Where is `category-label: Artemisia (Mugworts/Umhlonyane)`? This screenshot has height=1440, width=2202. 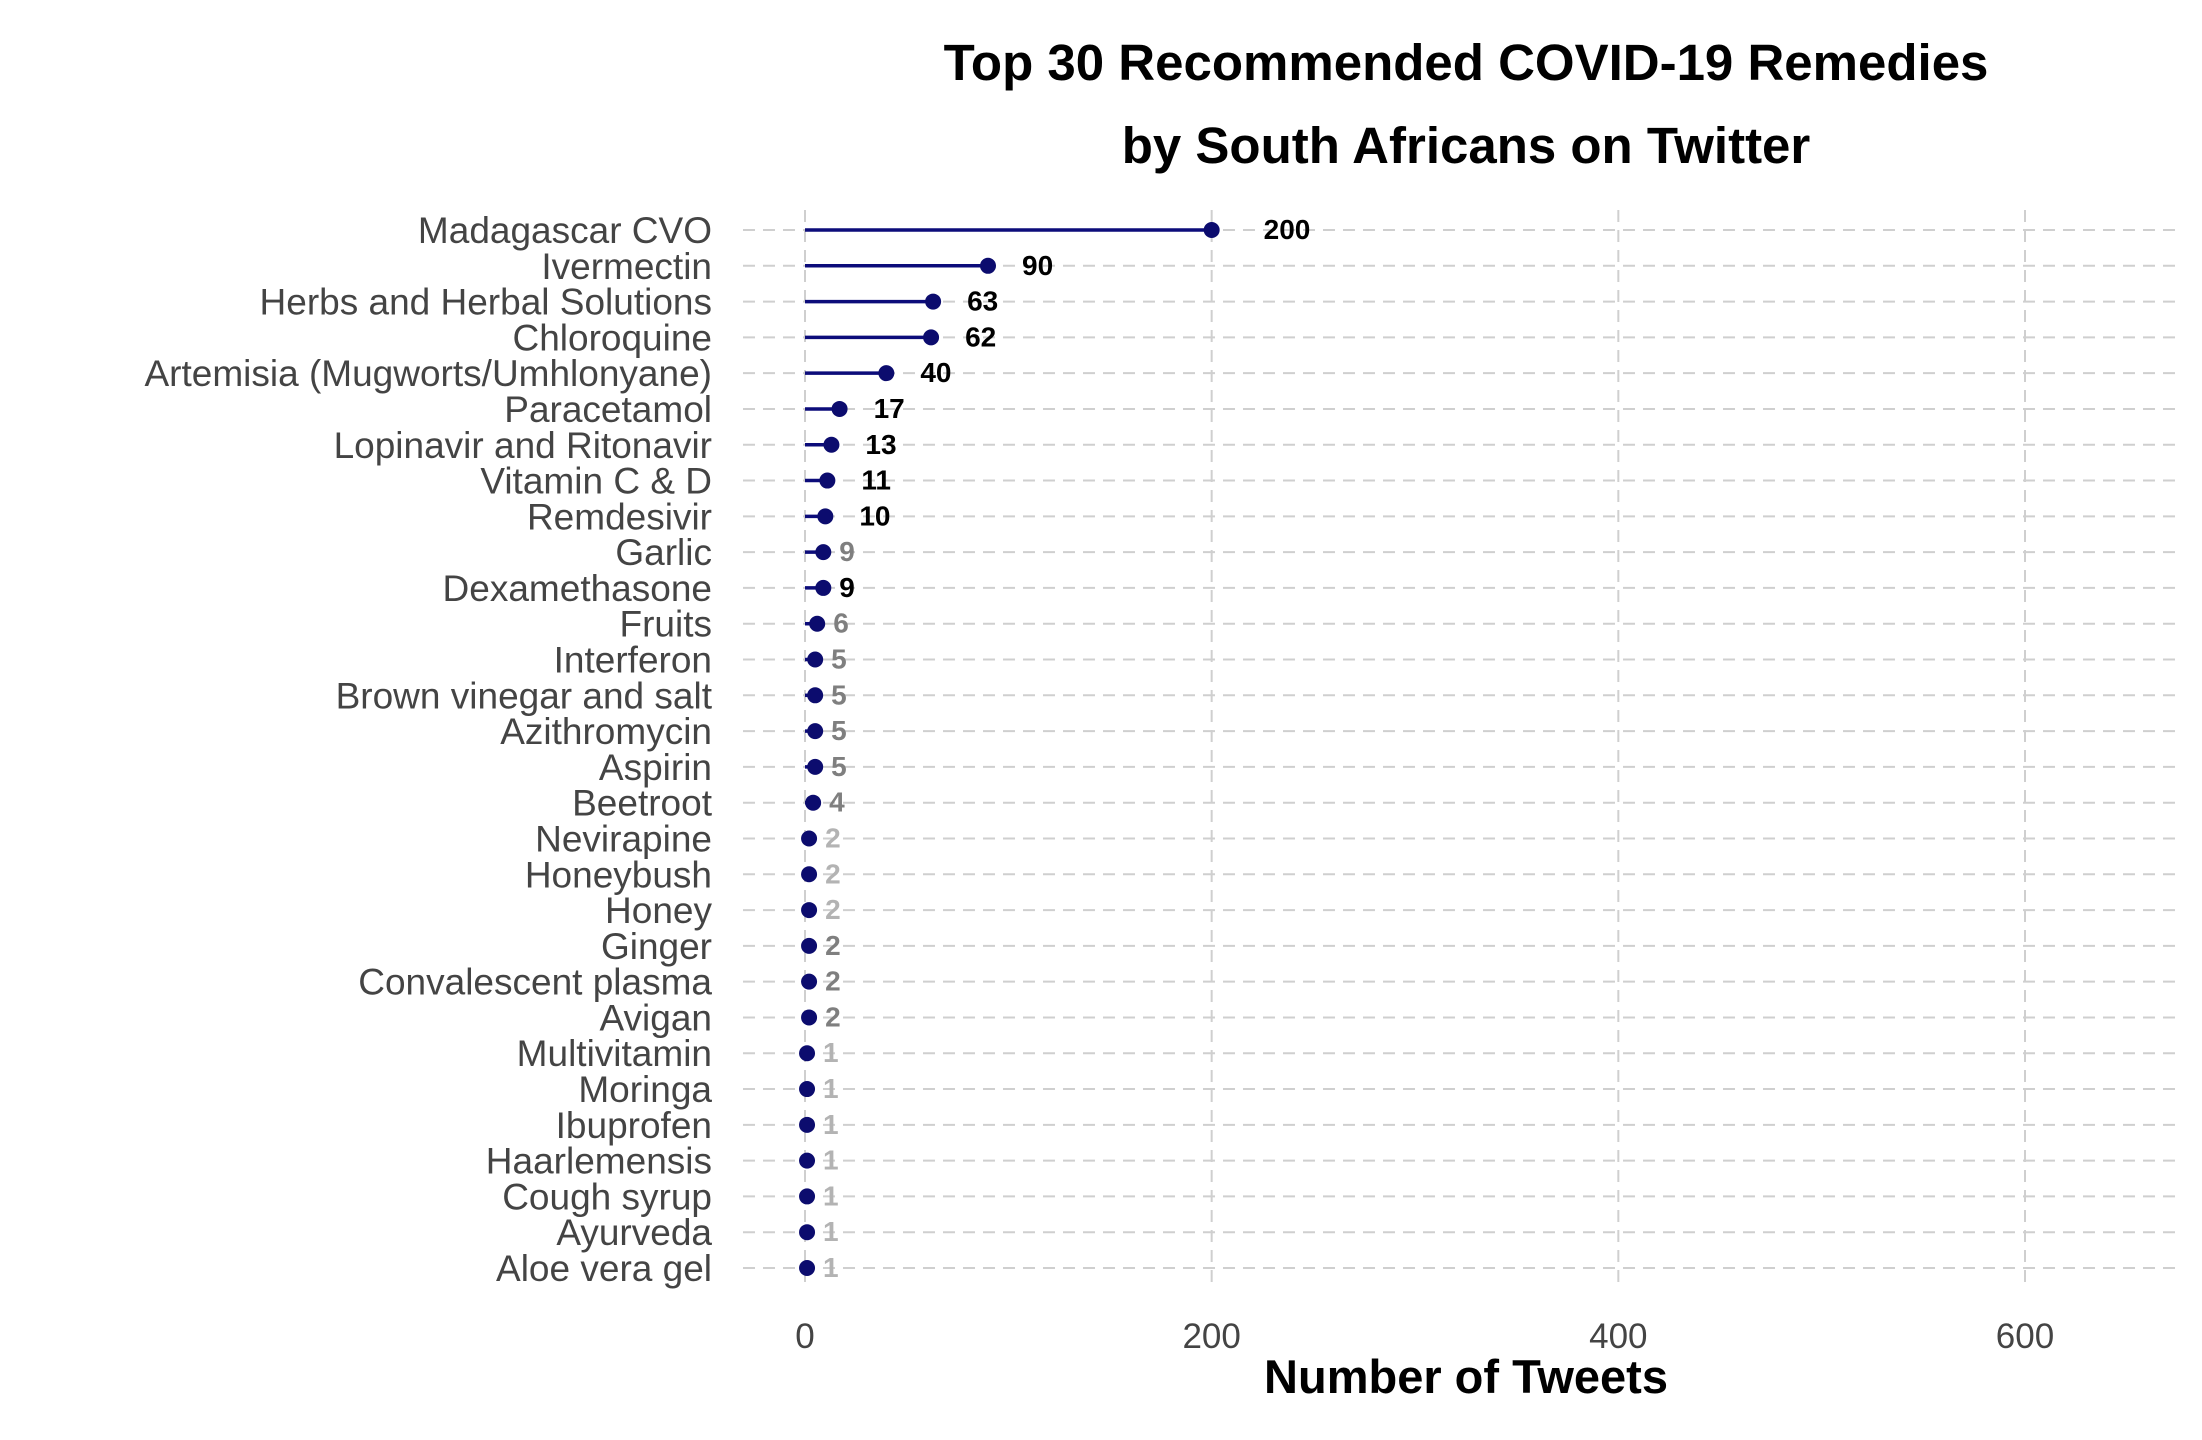
category-label: Artemisia (Mugworts/Umhlonyane) is located at coordinates (428, 373).